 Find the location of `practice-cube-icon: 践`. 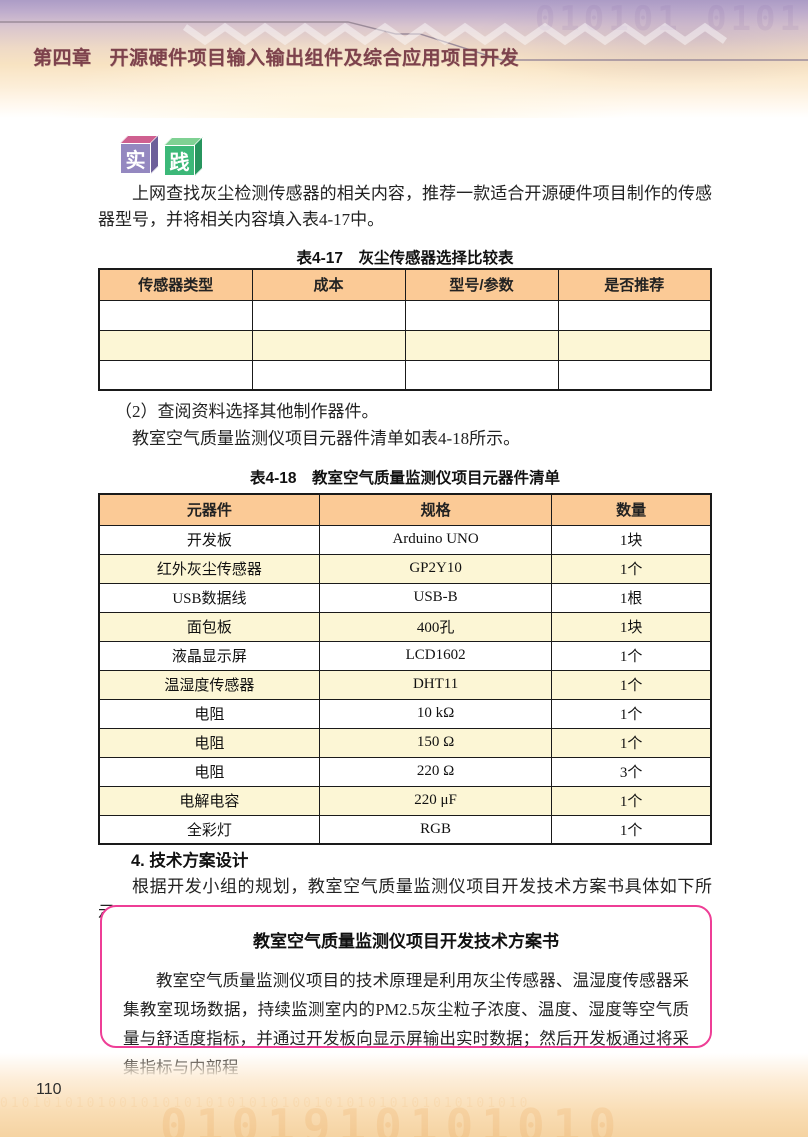

practice-cube-icon: 践 is located at coordinates (185, 157).